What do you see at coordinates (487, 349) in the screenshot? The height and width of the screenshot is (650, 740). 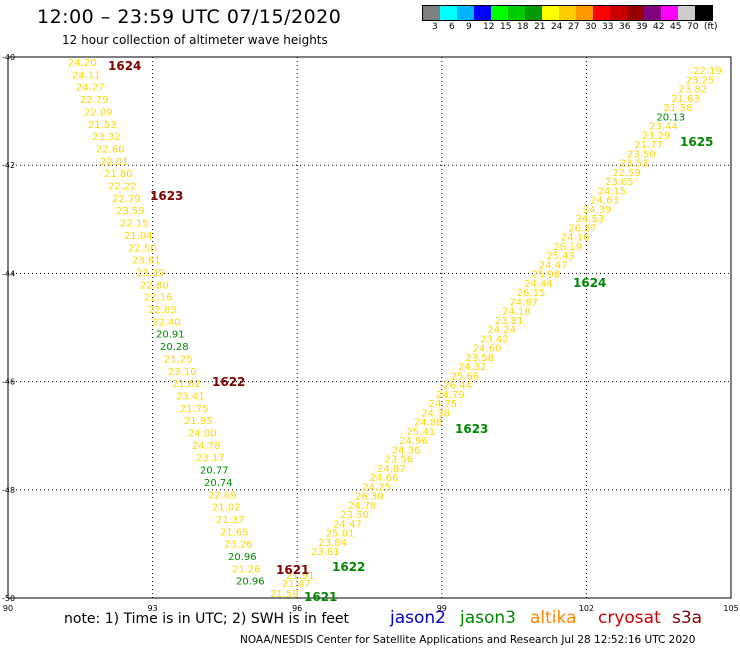 I see `wave-height-value: 24.60` at bounding box center [487, 349].